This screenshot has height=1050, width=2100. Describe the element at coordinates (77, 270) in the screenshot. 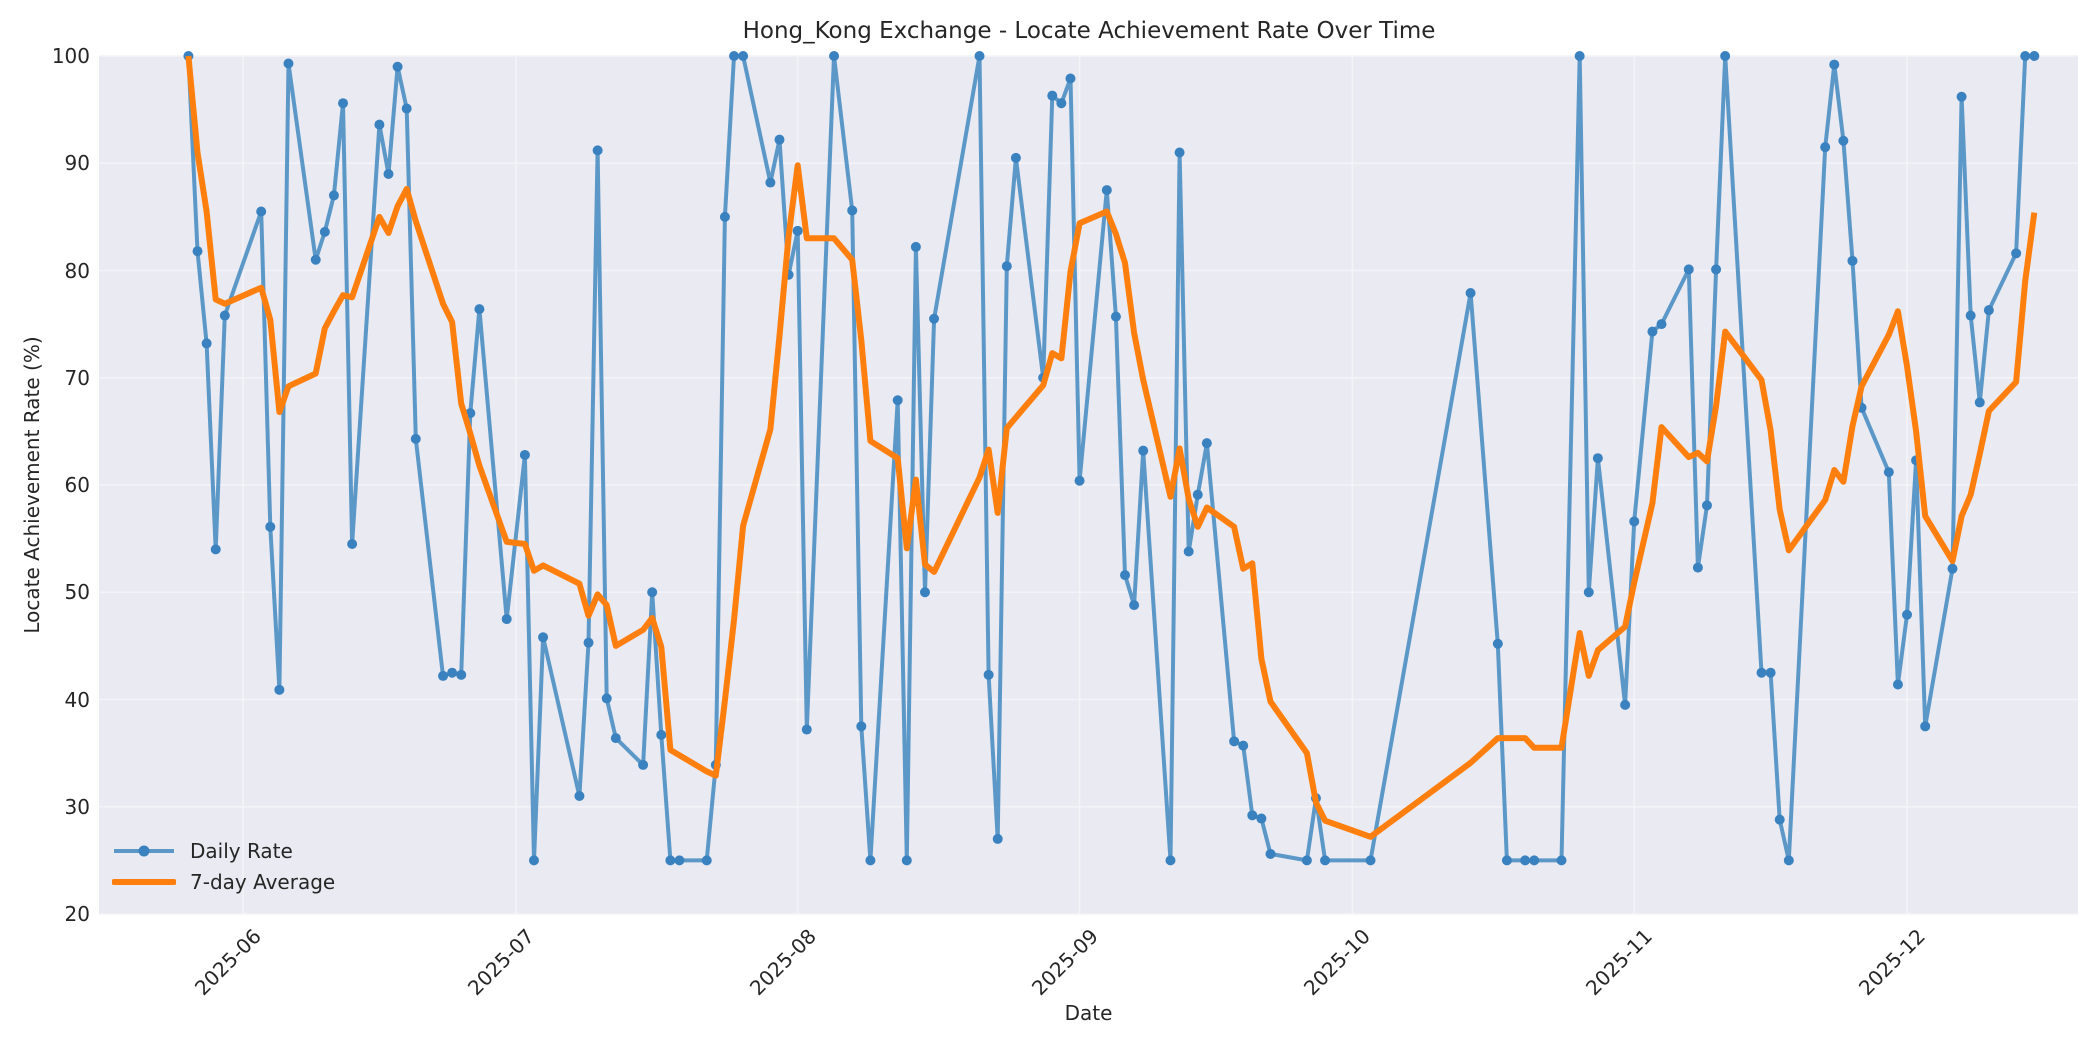

I see `y-tick-label: 80` at that location.